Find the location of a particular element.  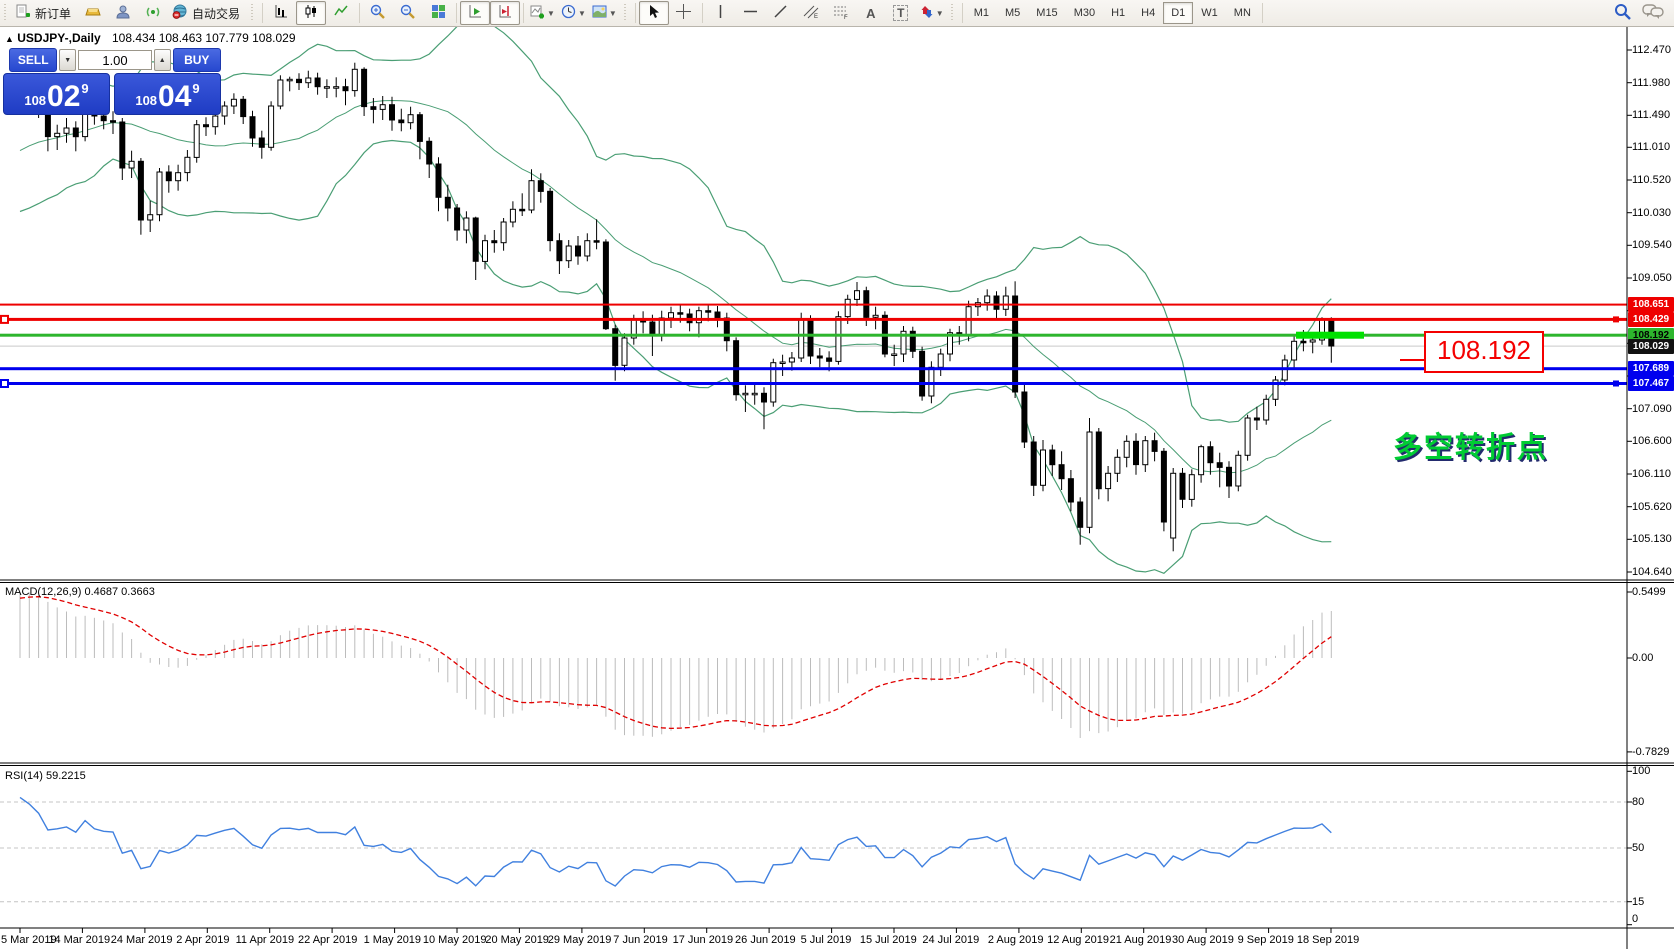

autotrading-button: 自动交易 is located at coordinates (207, 13).